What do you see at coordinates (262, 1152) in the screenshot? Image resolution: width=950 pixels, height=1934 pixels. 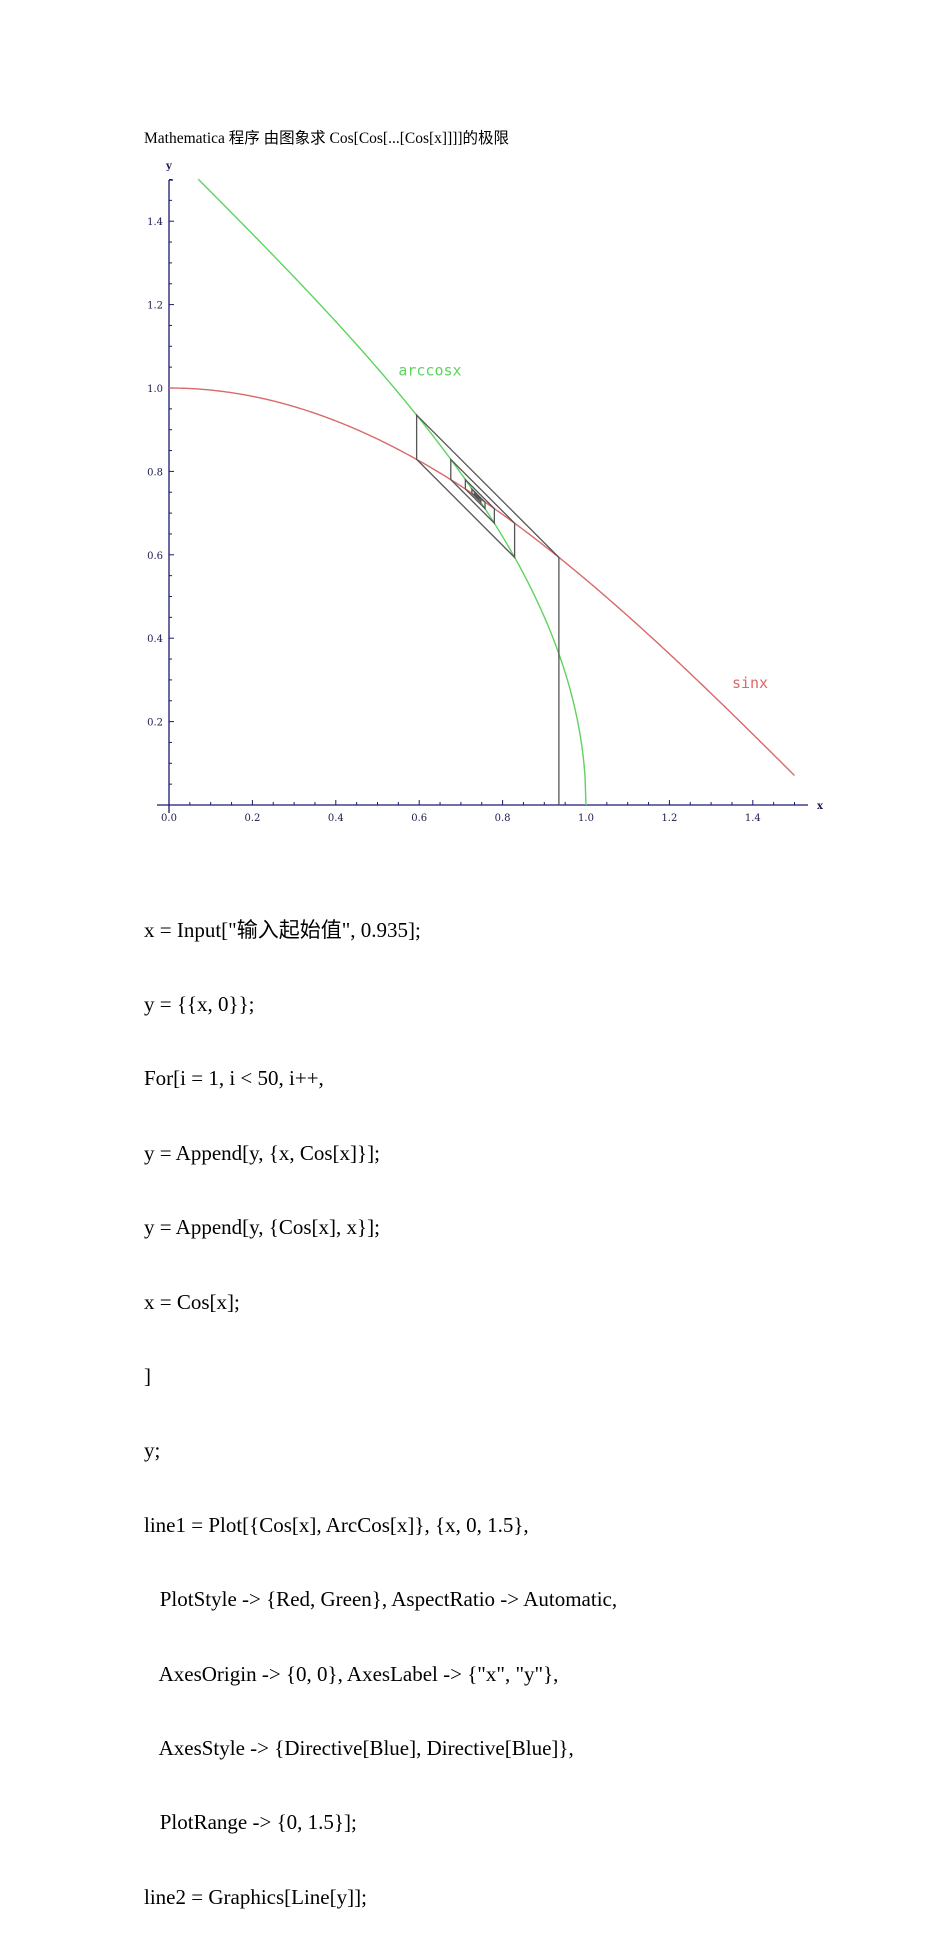 I see `code-line: y = Append[y, {x, Cos[x]}];` at bounding box center [262, 1152].